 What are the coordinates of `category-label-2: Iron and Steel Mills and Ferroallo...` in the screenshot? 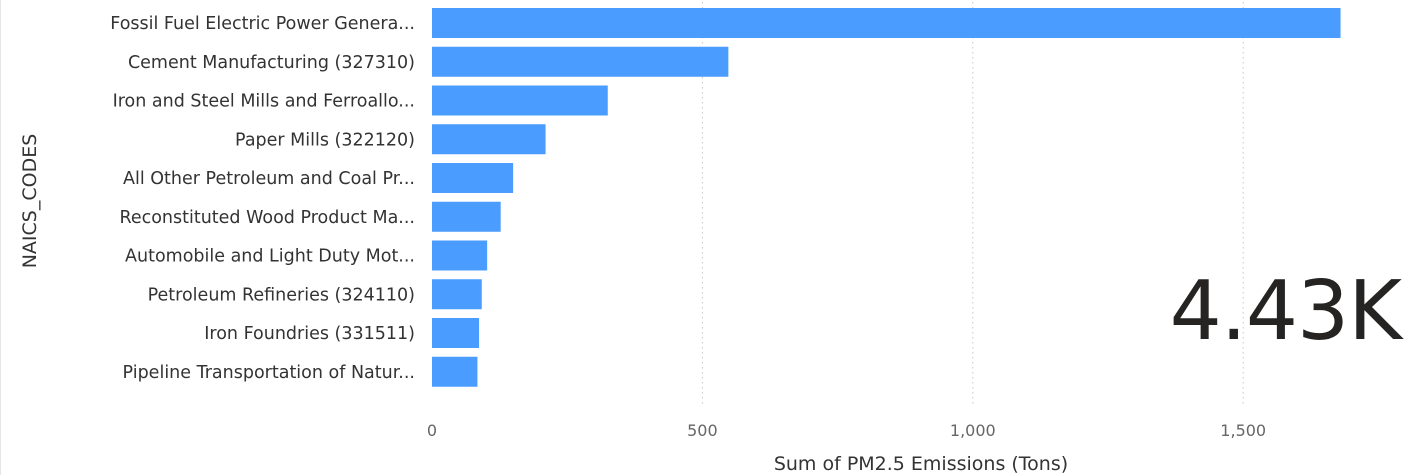 It's located at (264, 102).